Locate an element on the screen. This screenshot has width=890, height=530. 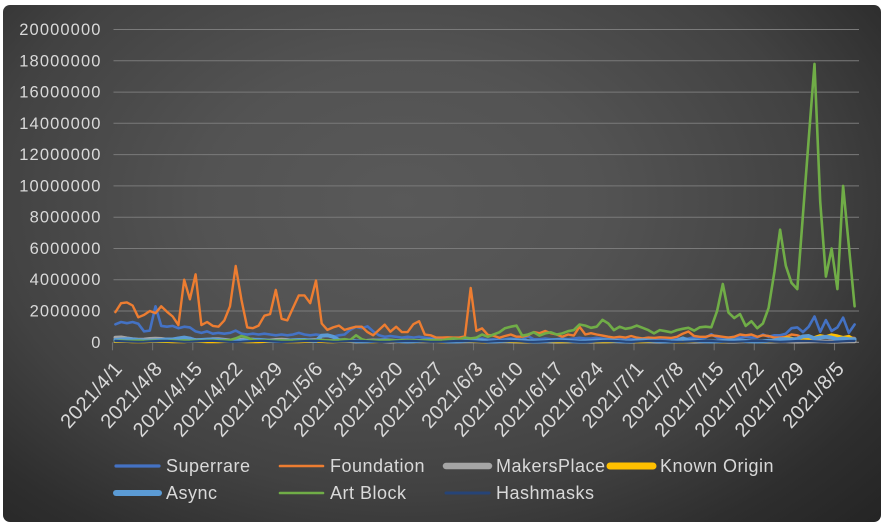
svg-text: 10000000 is located at coordinates (60, 186).